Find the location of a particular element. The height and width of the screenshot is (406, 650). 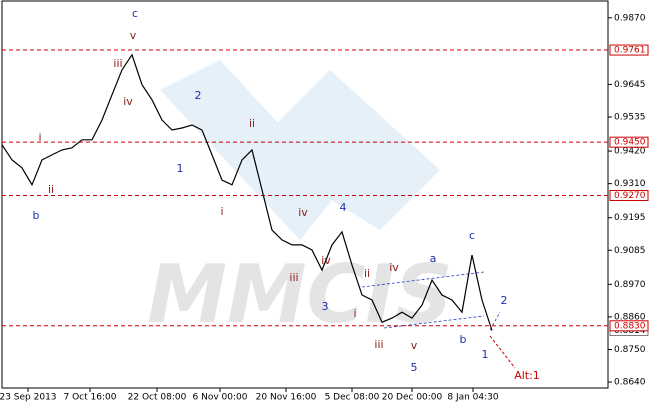

x-tick-label: 20 Dec 00:00 is located at coordinates (412, 398).